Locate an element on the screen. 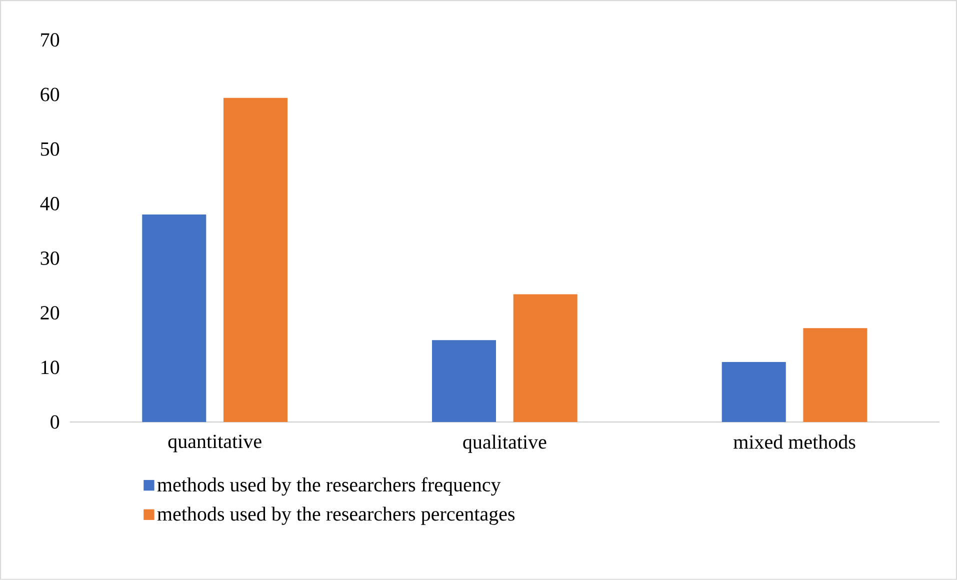 The width and height of the screenshot is (957, 580). y-tick-label: 30 is located at coordinates (50, 259).